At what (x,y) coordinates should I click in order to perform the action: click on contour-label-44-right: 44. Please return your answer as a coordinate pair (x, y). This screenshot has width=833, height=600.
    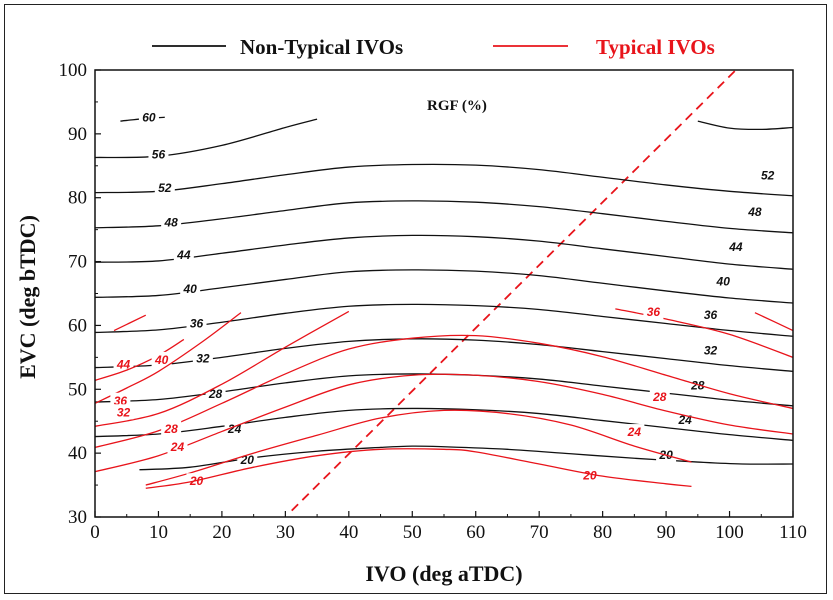
    Looking at the image, I should click on (735, 247).